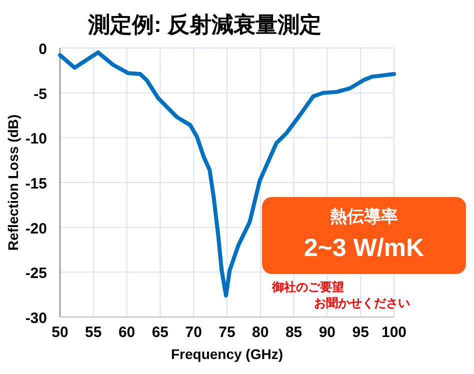  Describe the element at coordinates (36, 139) in the screenshot. I see `y-tick-label: -10` at that location.